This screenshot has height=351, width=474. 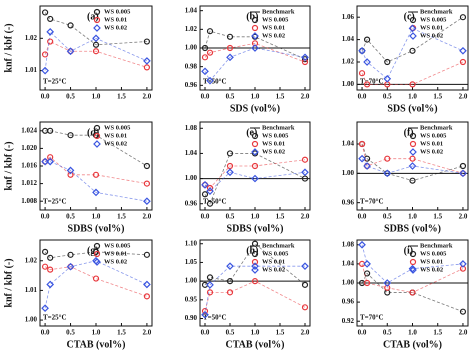 I want to click on temperature-annotation: T=25°C, so click(x=55, y=202).